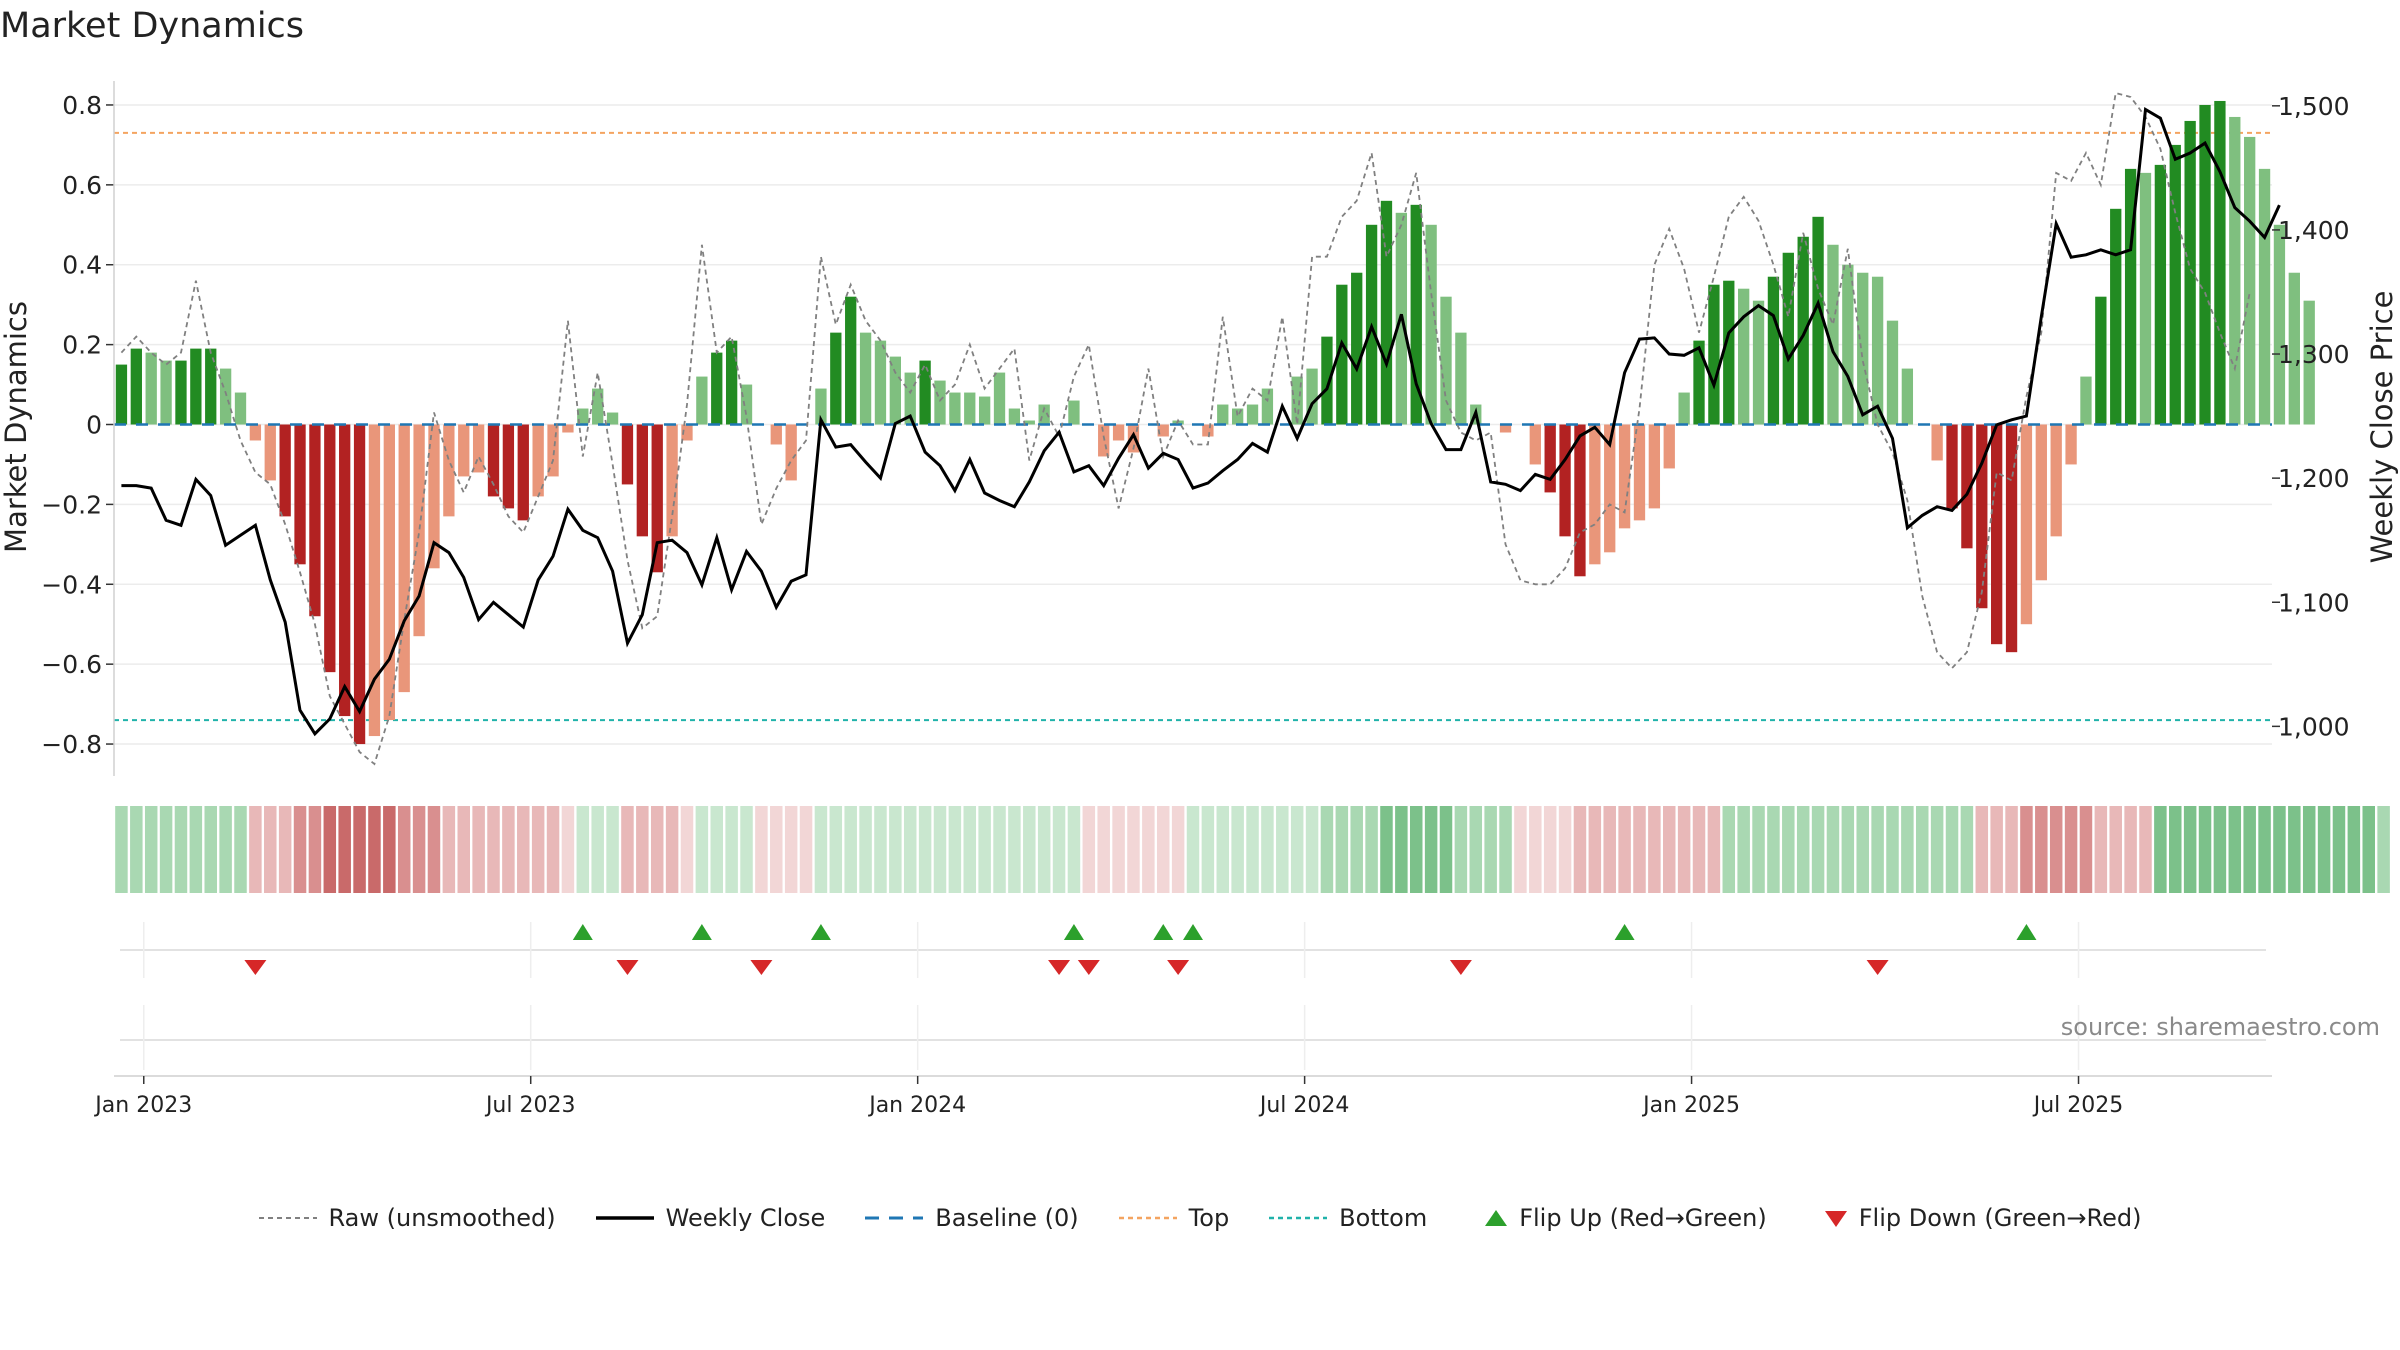 Image resolution: width=2400 pixels, height=1350 pixels. I want to click on legend-swatch-raw, so click(287, 1218).